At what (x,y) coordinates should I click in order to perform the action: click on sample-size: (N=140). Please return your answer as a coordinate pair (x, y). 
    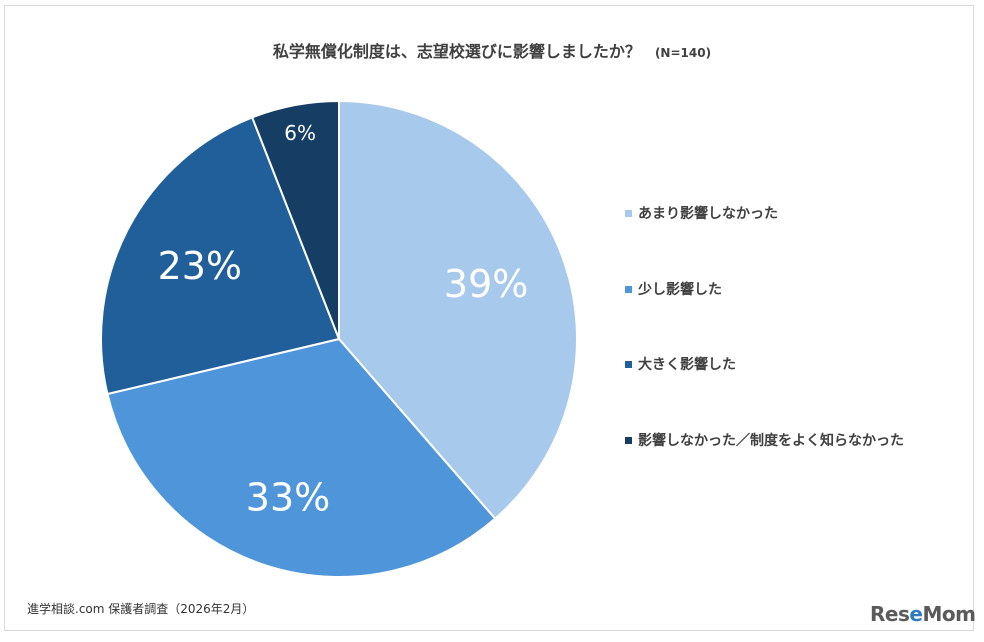
    Looking at the image, I should click on (683, 53).